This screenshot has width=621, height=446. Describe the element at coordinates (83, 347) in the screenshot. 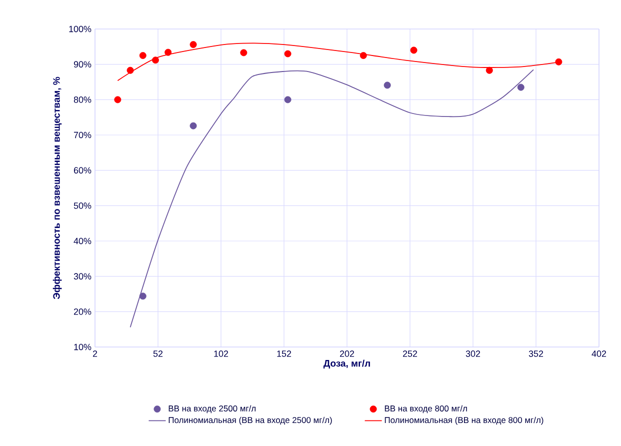

I see `y-tick-label: 10%` at that location.